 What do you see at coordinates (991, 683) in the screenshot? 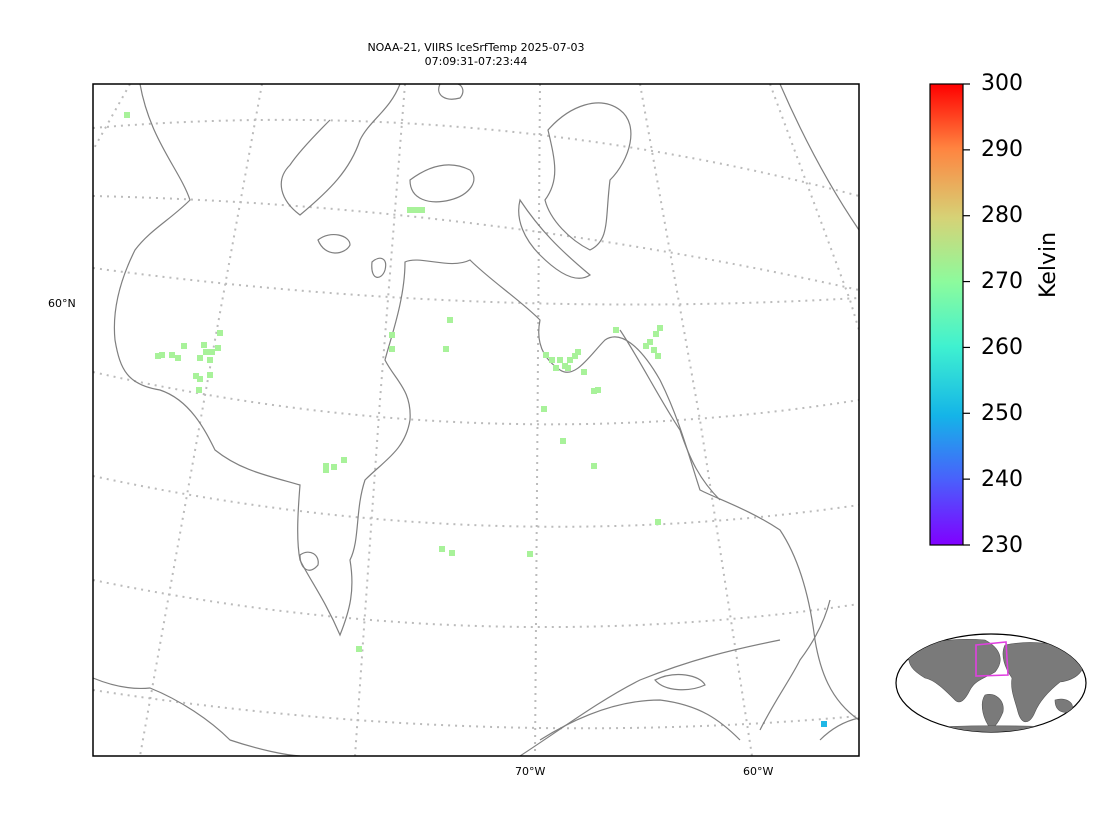
I see `globe-locator` at bounding box center [991, 683].